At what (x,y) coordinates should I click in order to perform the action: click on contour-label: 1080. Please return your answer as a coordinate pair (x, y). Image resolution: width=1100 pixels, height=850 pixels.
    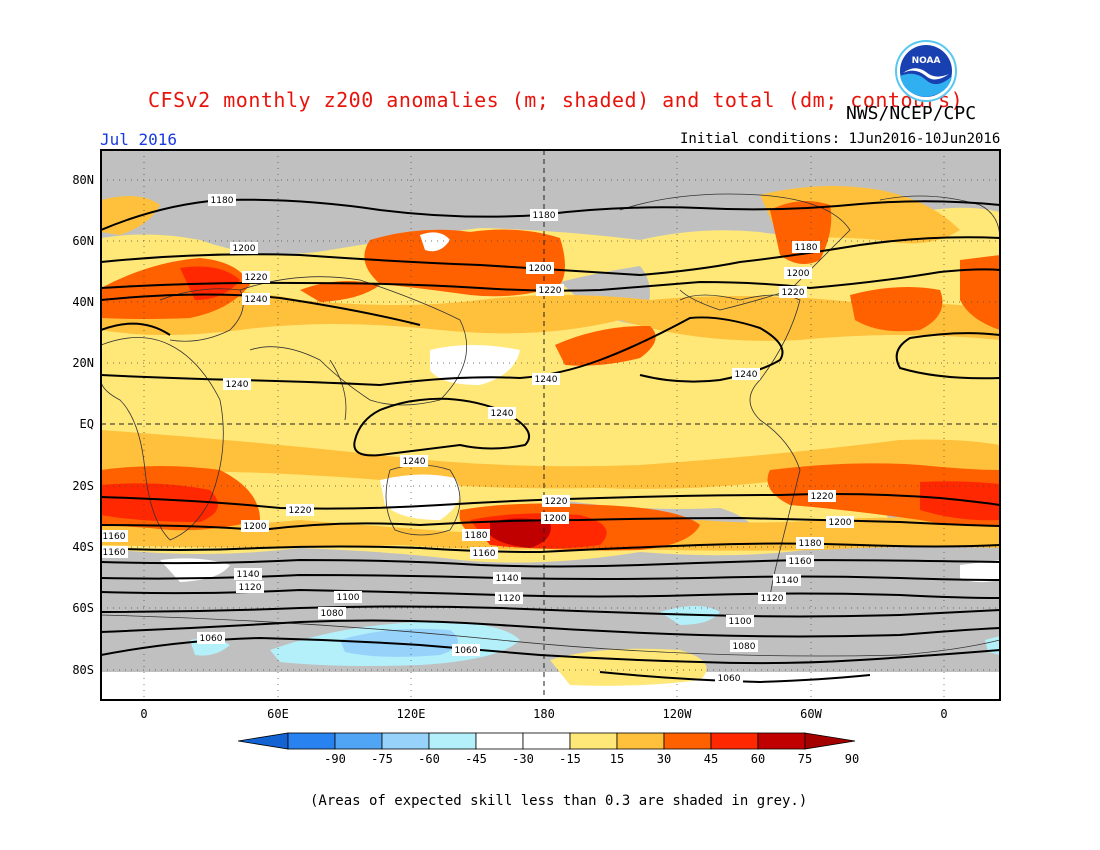
    Looking at the image, I should click on (332, 613).